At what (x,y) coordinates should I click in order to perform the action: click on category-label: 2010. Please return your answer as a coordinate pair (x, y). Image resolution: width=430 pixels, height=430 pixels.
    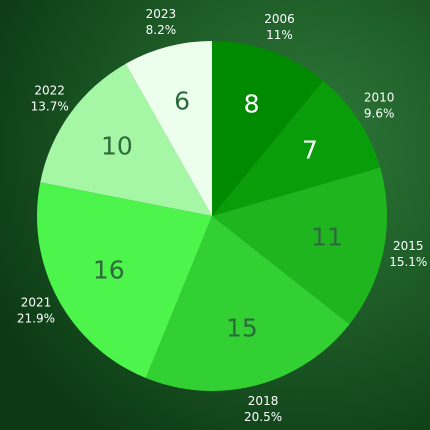
    Looking at the image, I should click on (379, 98).